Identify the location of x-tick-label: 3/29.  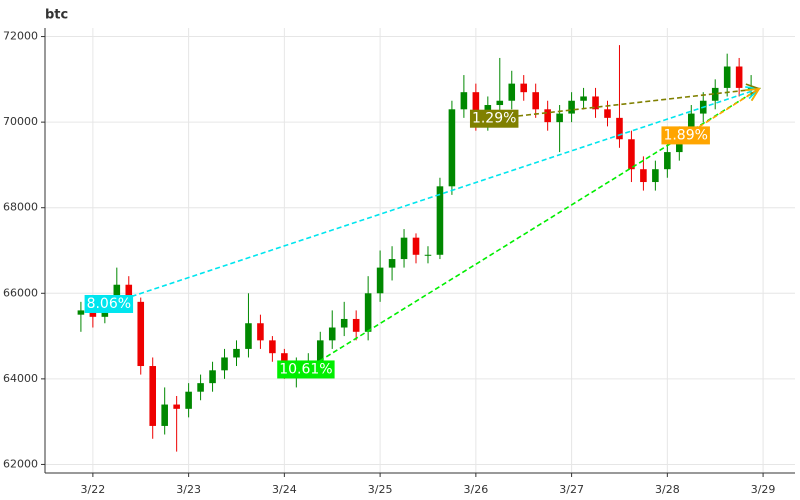
(763, 489).